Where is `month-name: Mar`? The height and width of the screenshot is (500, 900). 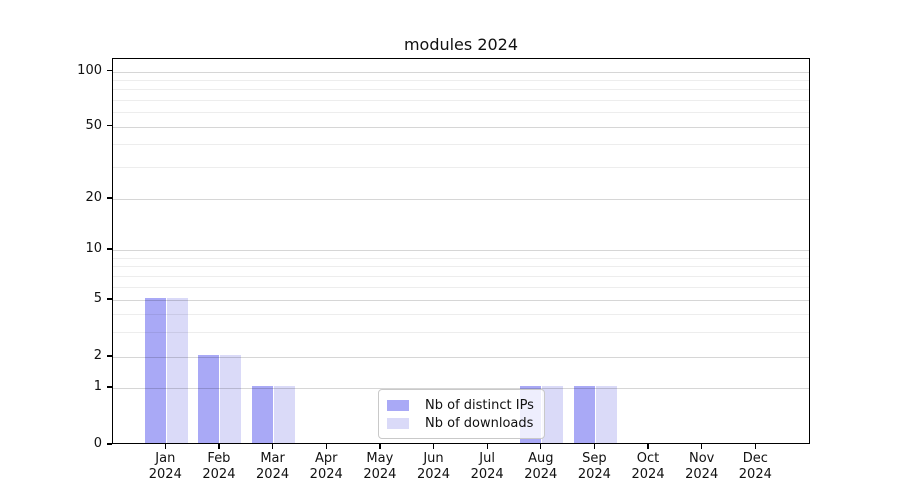 month-name: Mar is located at coordinates (272, 458).